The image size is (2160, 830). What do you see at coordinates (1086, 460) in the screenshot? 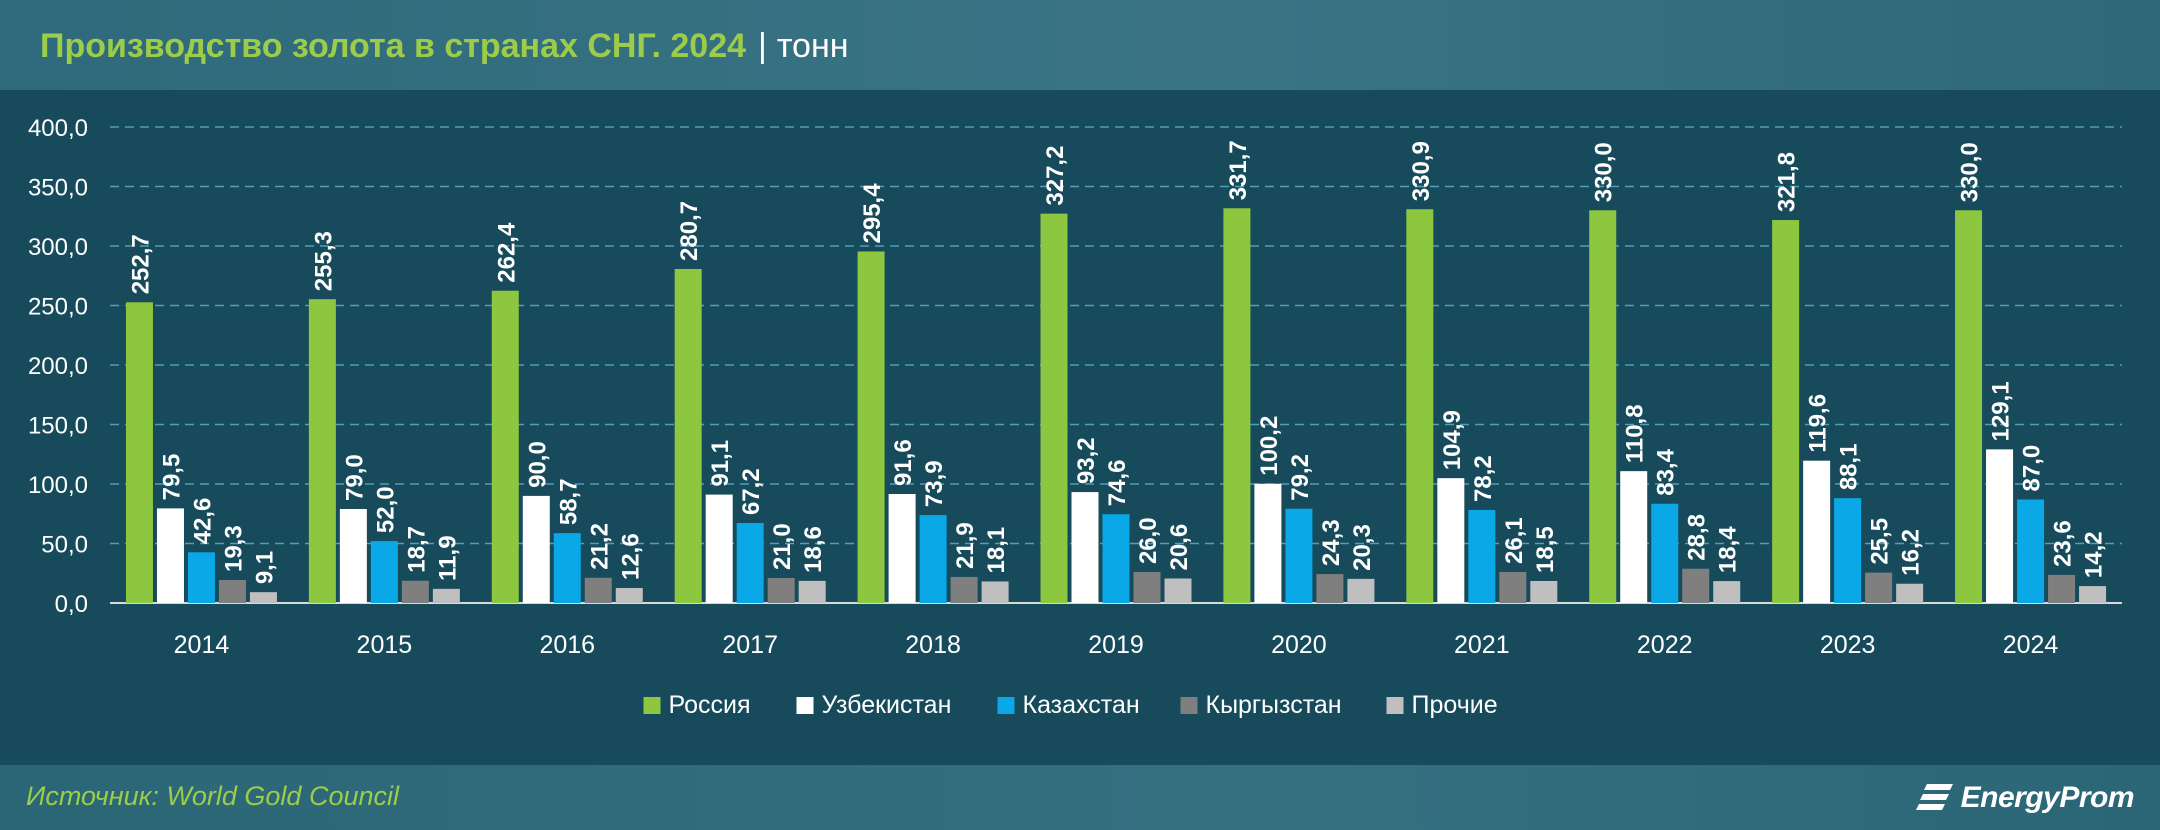
I see `data-label: 93,2` at bounding box center [1086, 460].